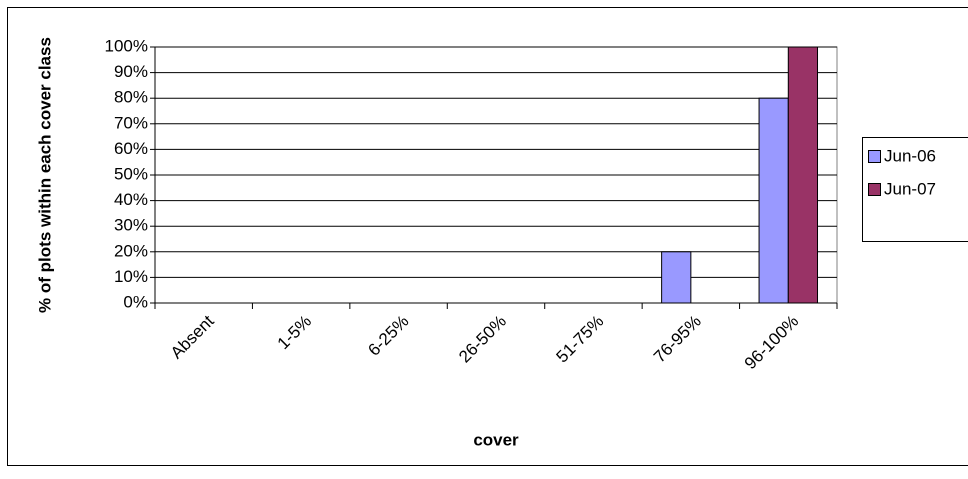 Image resolution: width=968 pixels, height=479 pixels. What do you see at coordinates (131, 199) in the screenshot?
I see `y-tick-label: 40%` at bounding box center [131, 199].